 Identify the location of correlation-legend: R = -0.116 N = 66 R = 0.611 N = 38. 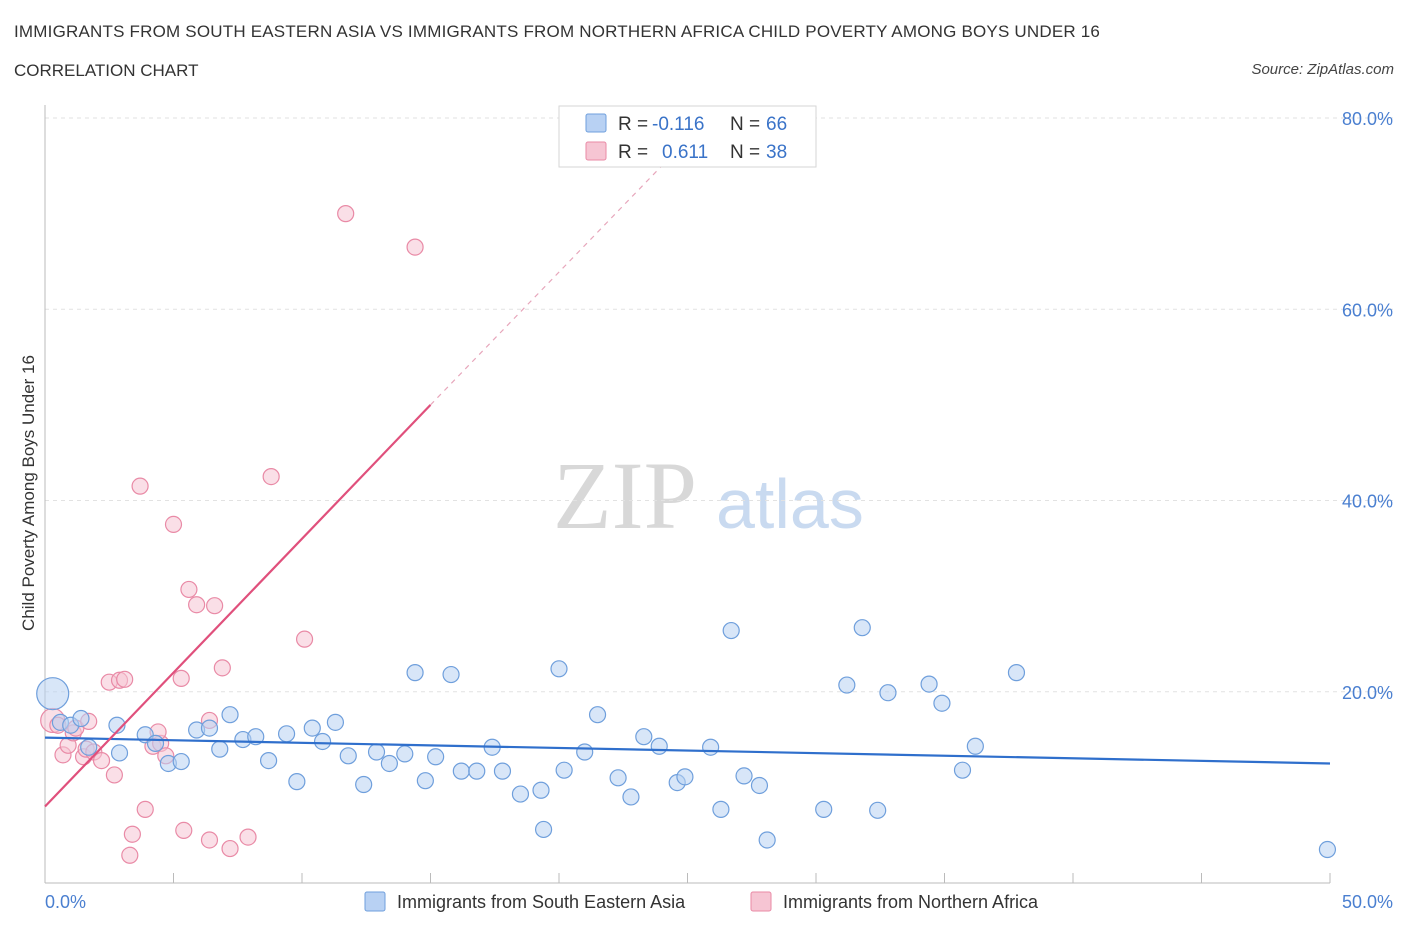
(687, 136).